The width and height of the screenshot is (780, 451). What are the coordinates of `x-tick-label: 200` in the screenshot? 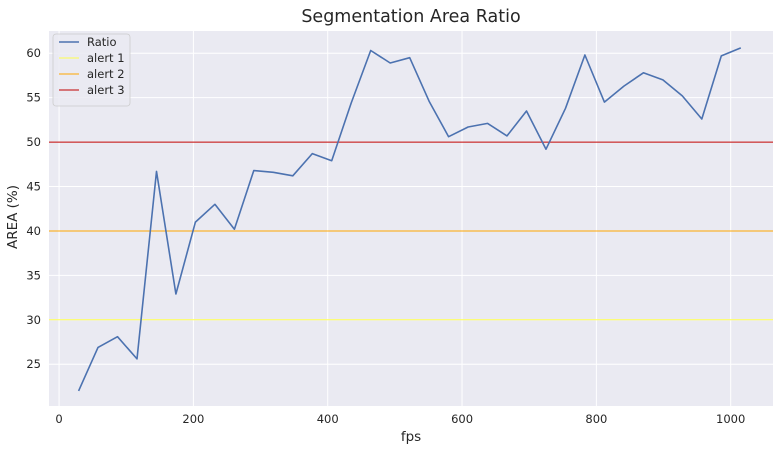 It's located at (193, 419).